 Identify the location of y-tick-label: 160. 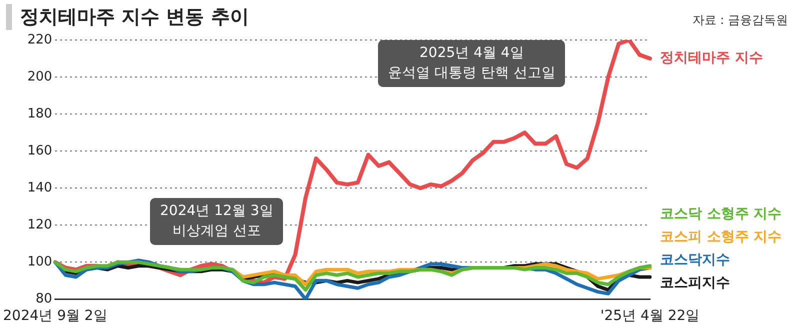
(39, 150).